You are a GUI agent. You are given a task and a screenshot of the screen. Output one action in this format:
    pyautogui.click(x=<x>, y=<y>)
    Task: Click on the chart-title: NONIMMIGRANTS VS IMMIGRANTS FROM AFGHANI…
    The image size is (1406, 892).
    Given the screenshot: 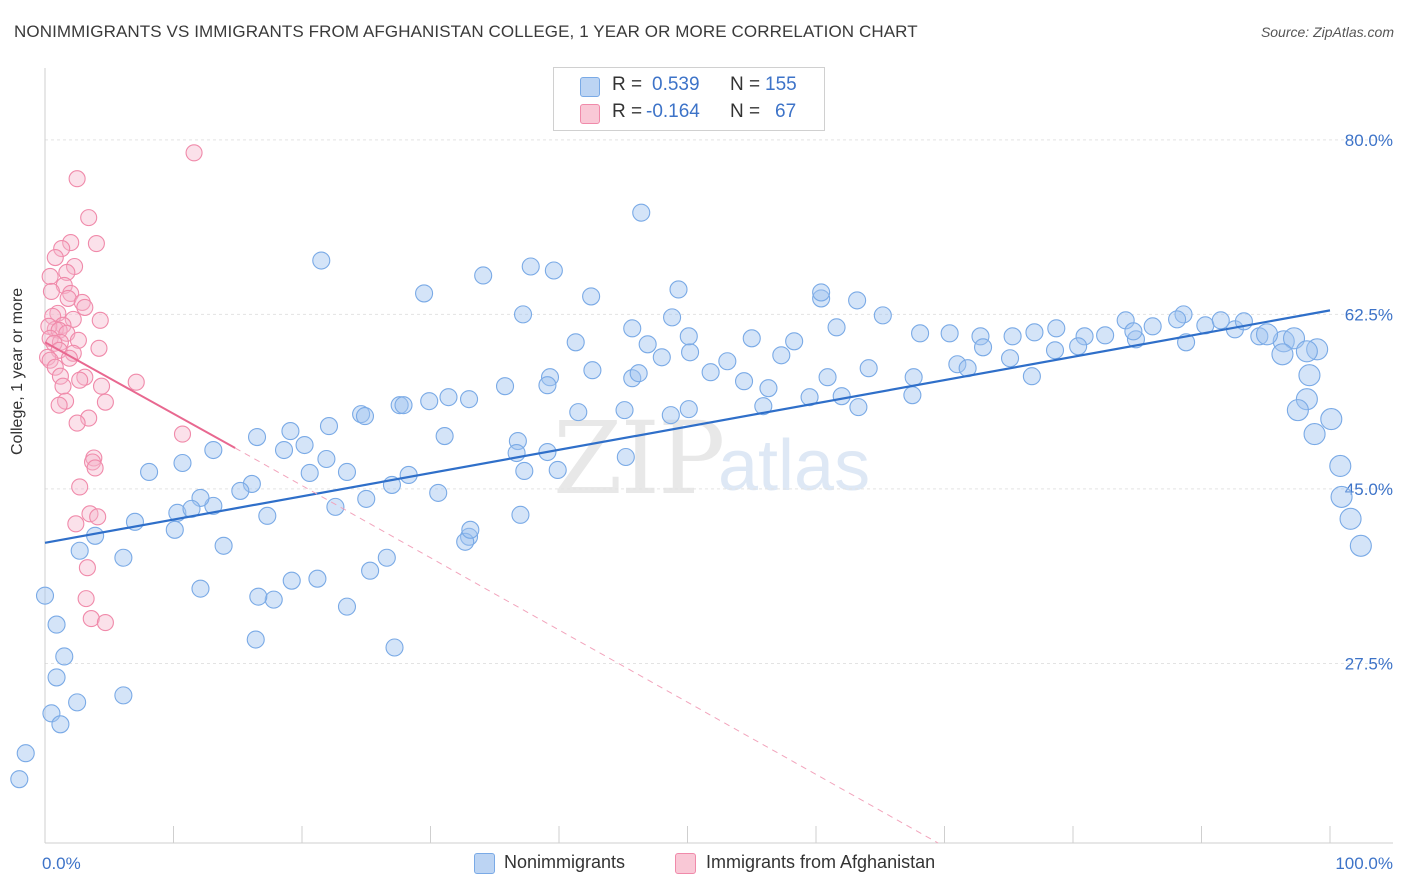 What is the action you would take?
    pyautogui.click(x=466, y=31)
    